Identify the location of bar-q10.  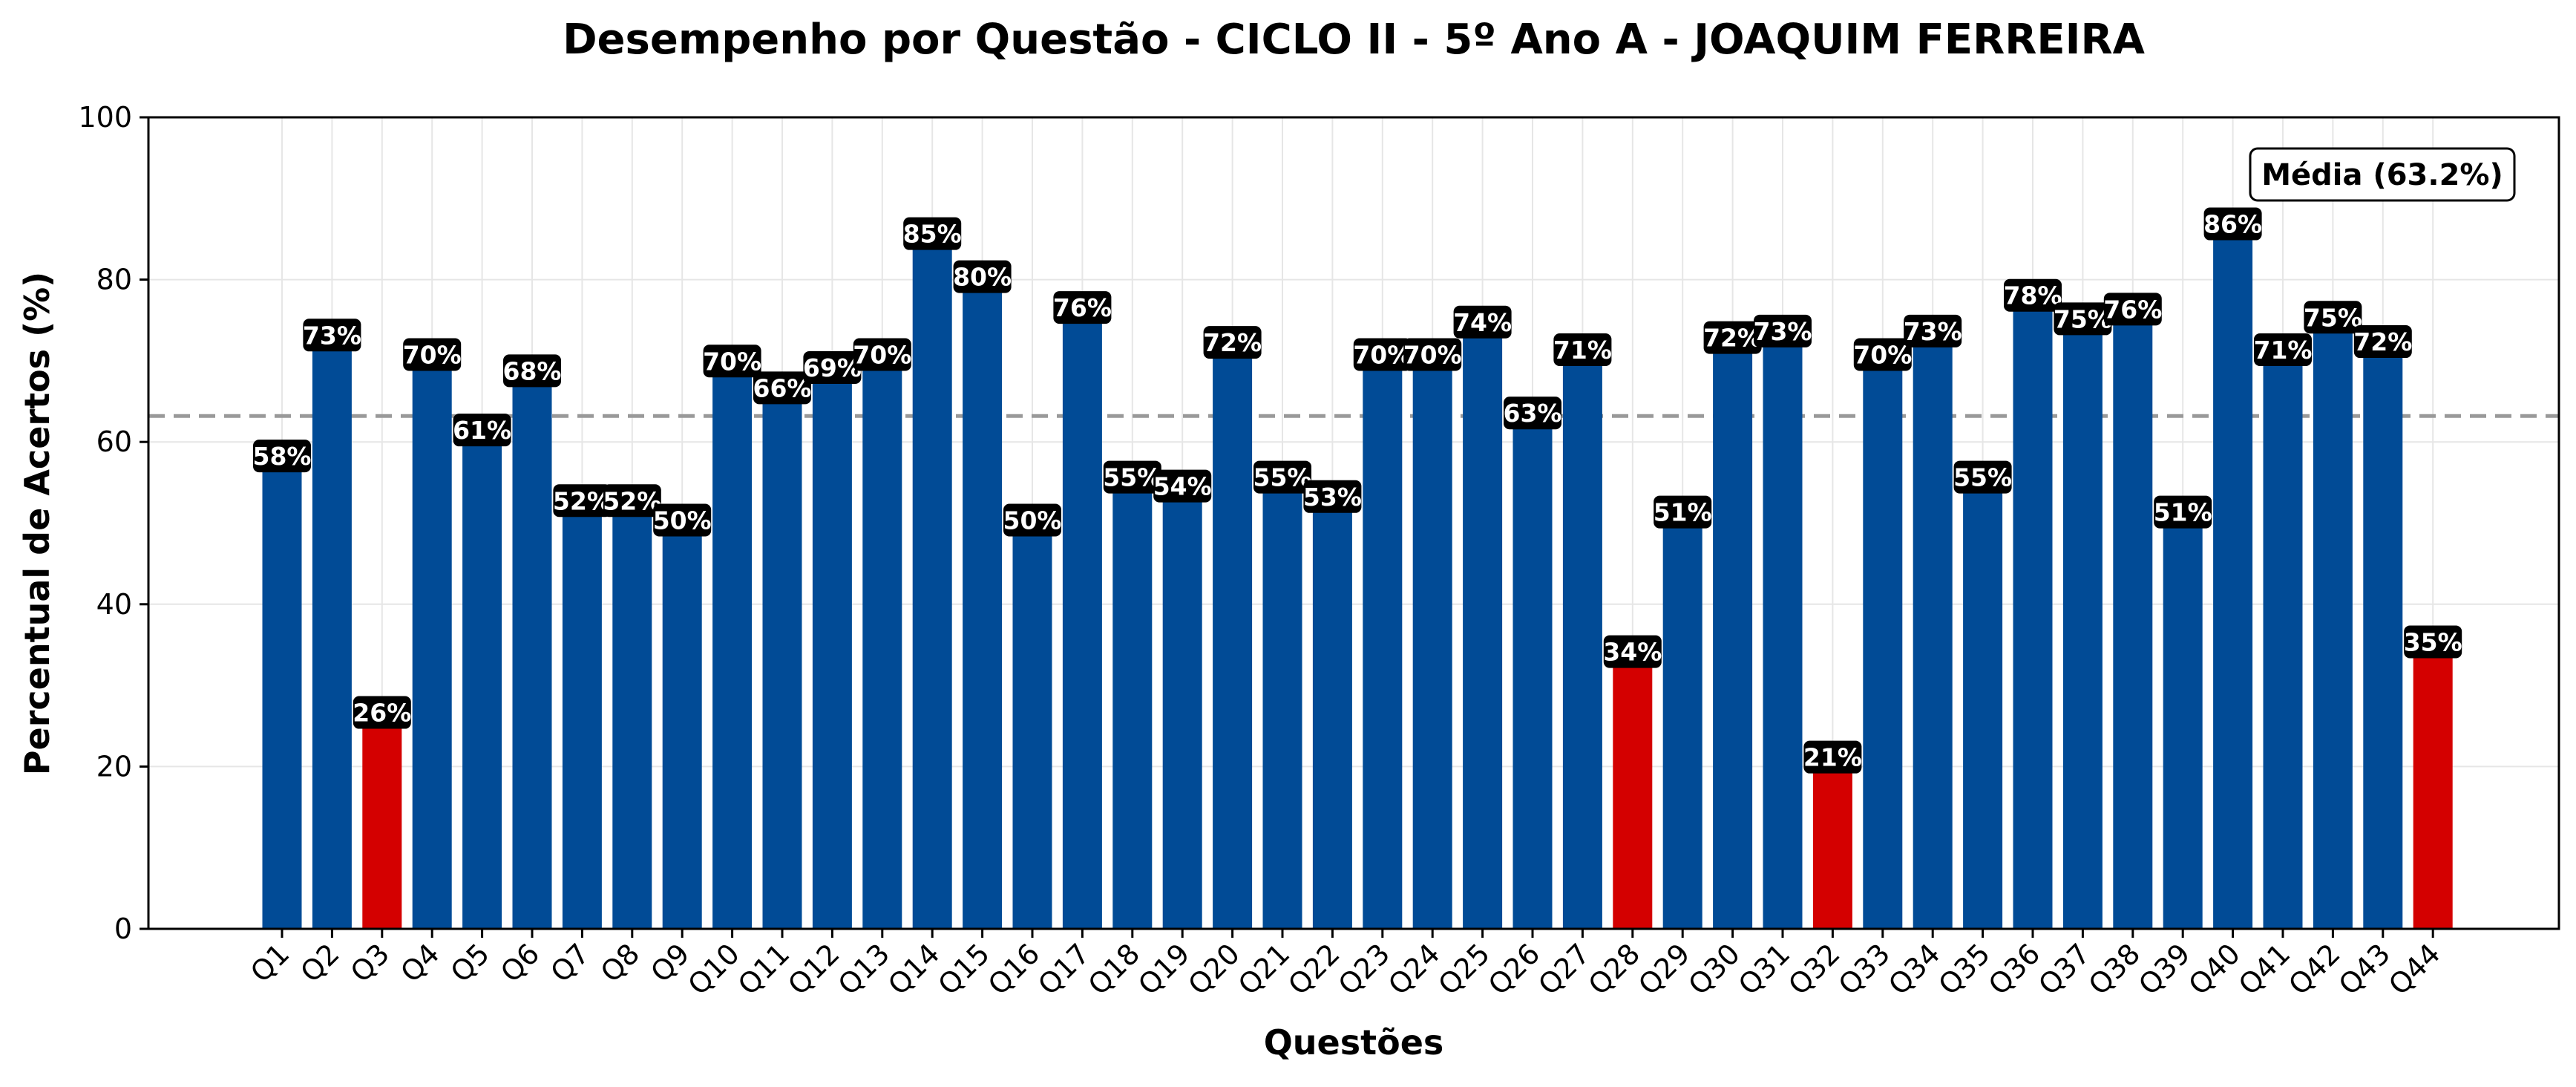
(732, 647).